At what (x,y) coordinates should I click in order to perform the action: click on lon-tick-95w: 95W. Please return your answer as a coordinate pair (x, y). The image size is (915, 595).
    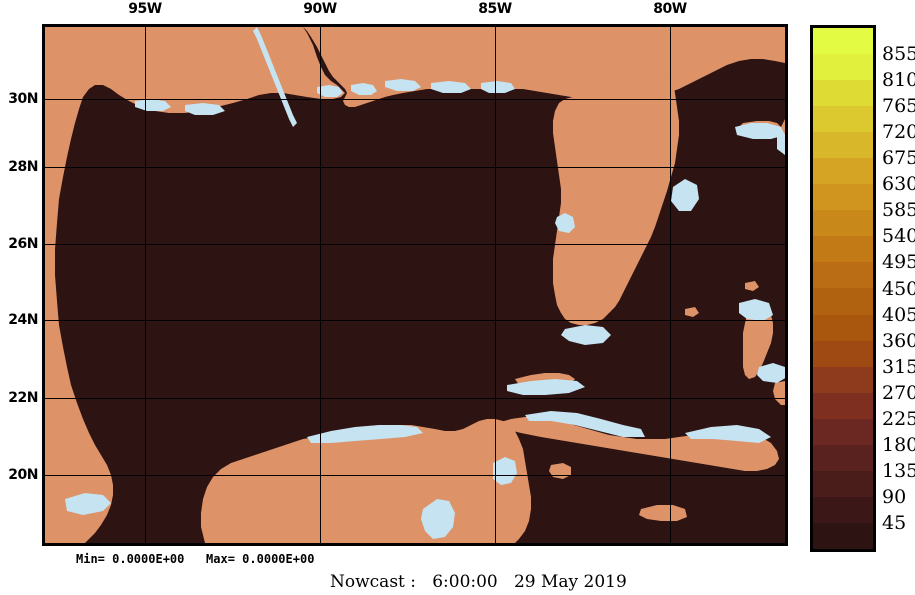
    Looking at the image, I should click on (145, 9).